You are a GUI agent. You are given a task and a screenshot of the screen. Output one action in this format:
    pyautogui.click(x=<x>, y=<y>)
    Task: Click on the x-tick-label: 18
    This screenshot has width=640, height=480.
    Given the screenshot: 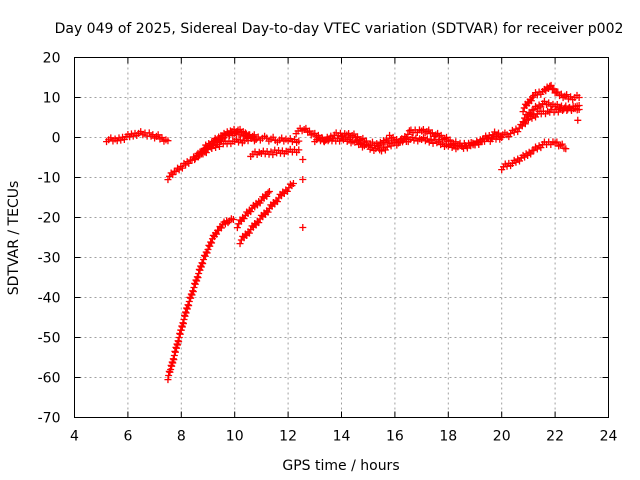 What is the action you would take?
    pyautogui.click(x=448, y=437)
    